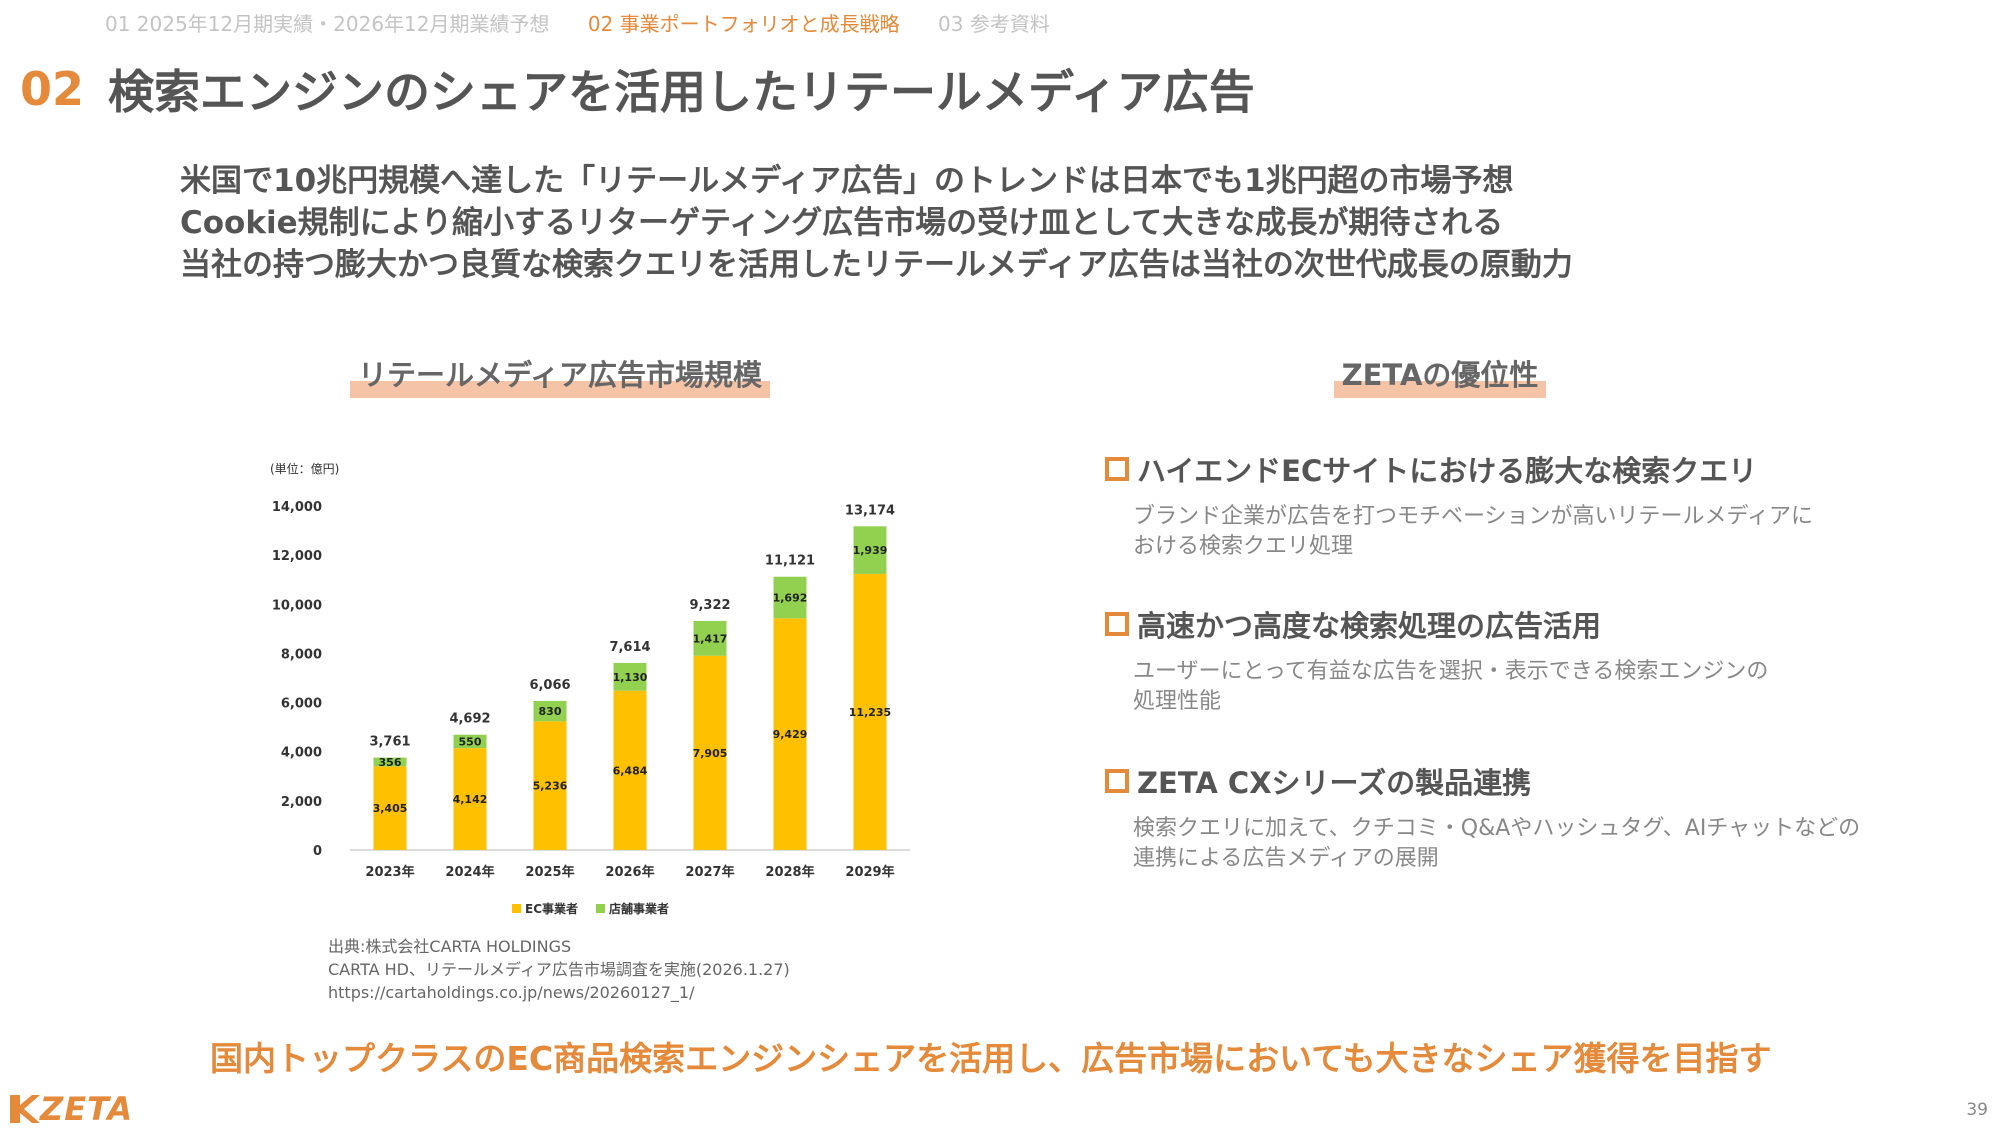  What do you see at coordinates (301, 704) in the screenshot?
I see `y-tick-label: 6,000` at bounding box center [301, 704].